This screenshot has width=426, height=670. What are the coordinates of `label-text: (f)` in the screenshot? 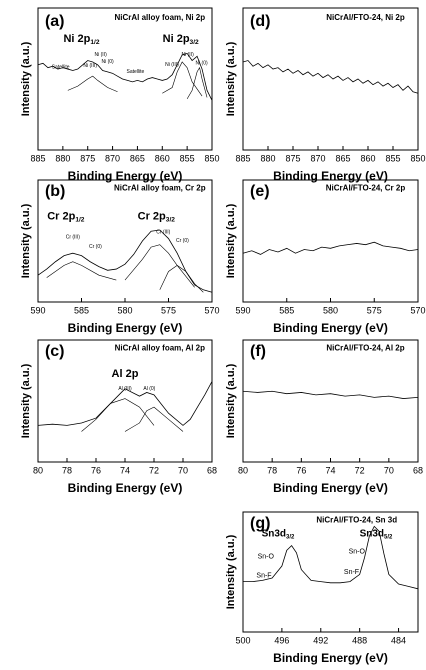 It's located at (258, 351).